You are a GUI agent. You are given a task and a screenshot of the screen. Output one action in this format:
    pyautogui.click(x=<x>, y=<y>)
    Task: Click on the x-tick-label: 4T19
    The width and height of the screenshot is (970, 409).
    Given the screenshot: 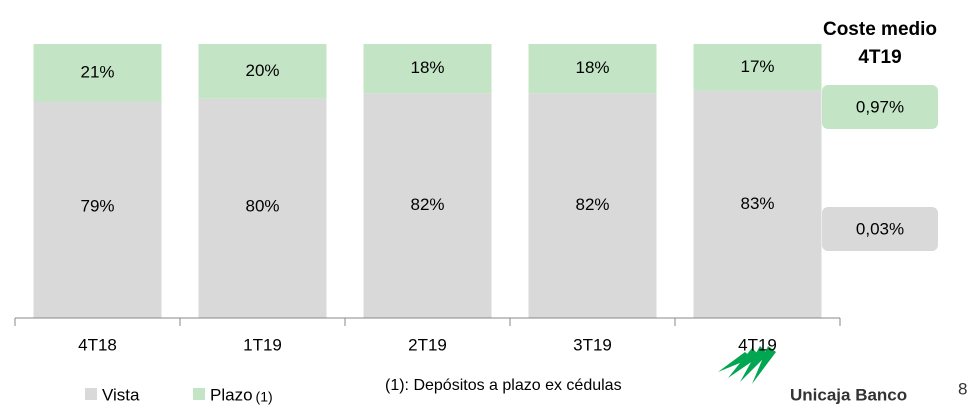 What is the action you would take?
    pyautogui.click(x=757, y=344)
    